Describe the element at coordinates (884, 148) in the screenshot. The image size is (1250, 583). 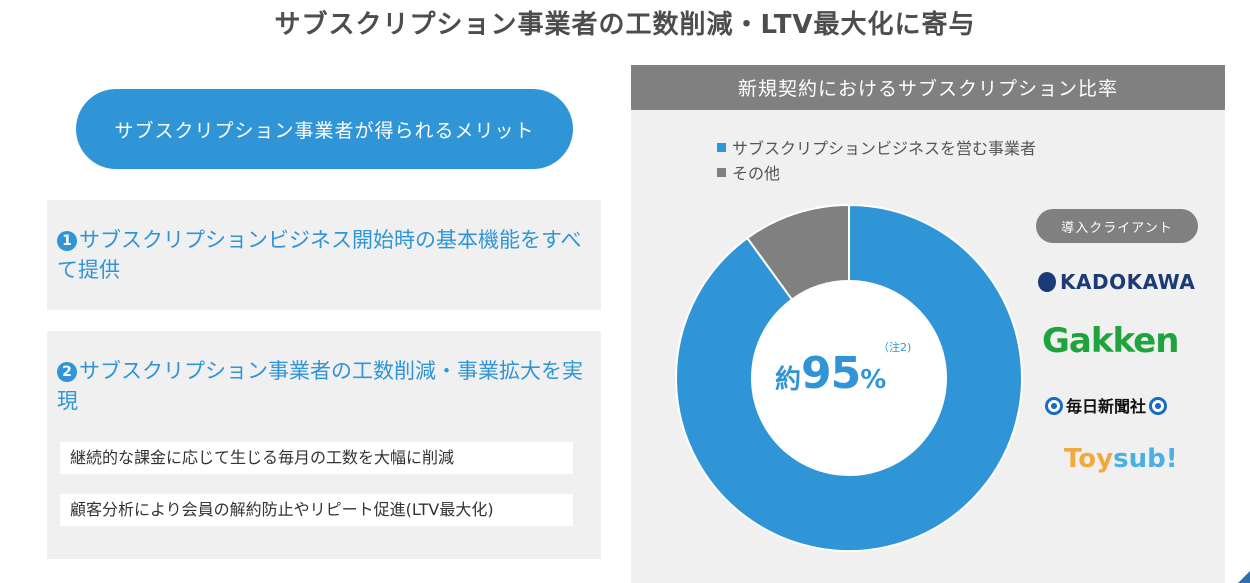
I see `legend-label-subscription: サブスクリプションビジネスを営む事業者` at that location.